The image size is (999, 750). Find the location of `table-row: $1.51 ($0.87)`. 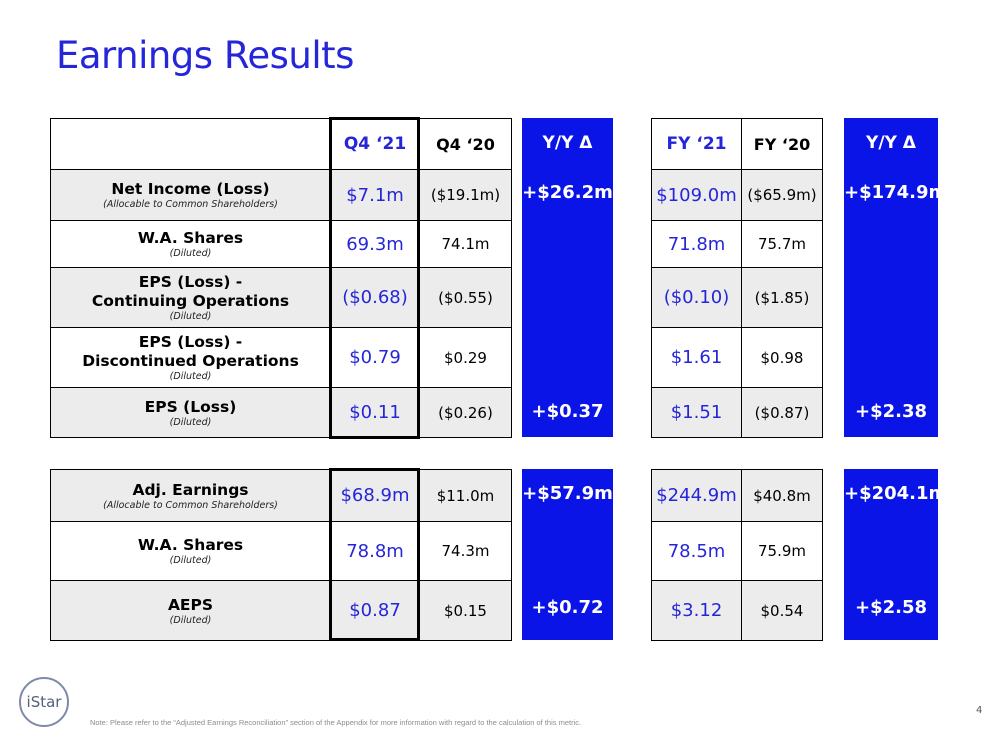

table-row: $1.51 ($0.87) is located at coordinates (737, 412).